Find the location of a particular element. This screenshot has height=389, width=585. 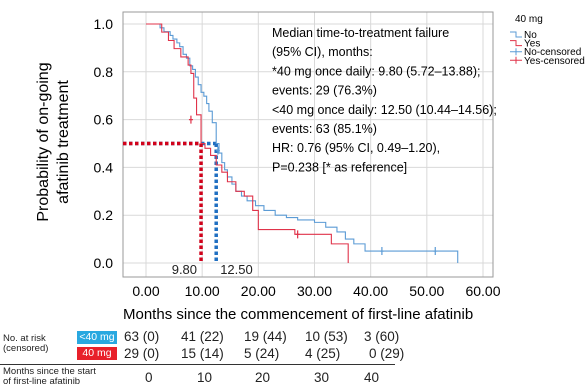

legend-item-yes: Yes is located at coordinates (525, 44).